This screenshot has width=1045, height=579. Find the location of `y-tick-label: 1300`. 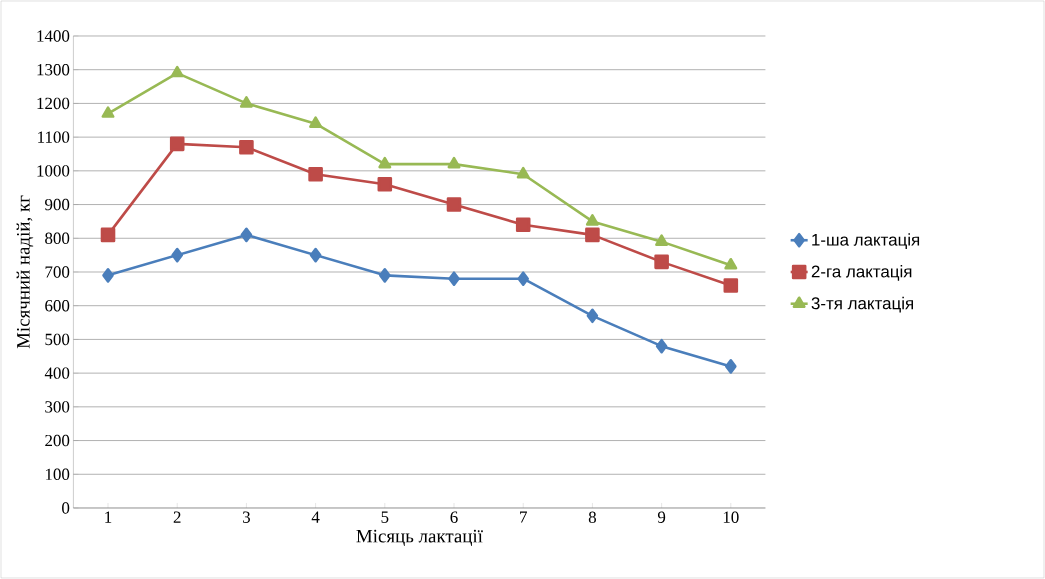

y-tick-label: 1300 is located at coordinates (53, 69).